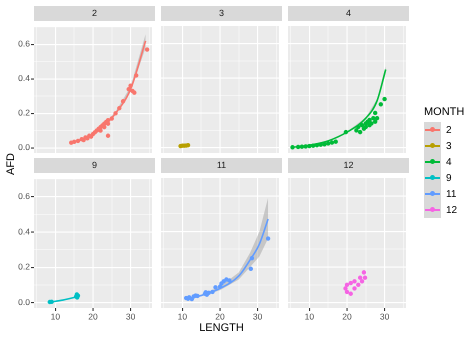 This screenshot has width=474, height=338. I want to click on legend-label: 9, so click(449, 178).